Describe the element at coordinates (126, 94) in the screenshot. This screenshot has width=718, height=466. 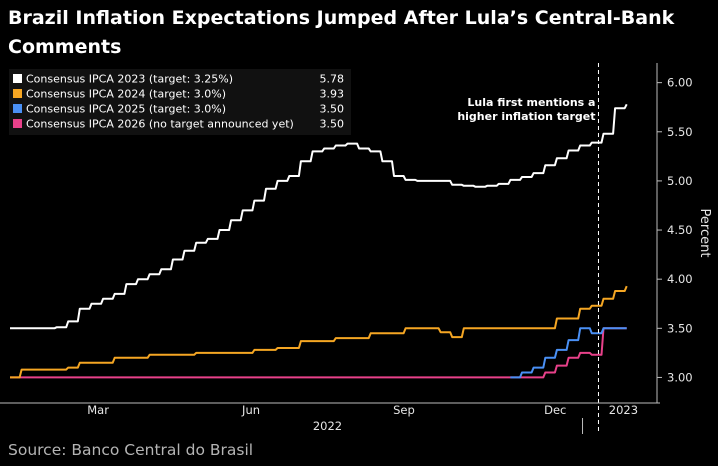
I see `legend-label: Consensus IPCA 2024 (target: 3.0%)` at that location.